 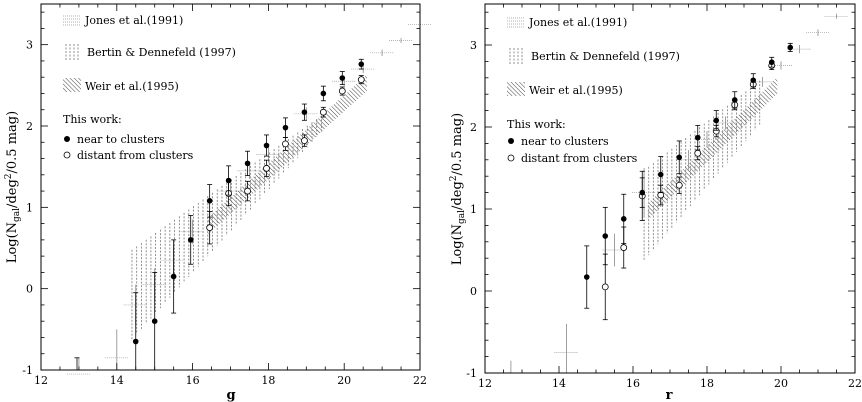 I want to click on right-ylabel-part-5: /0.5 mag), so click(x=457, y=144).